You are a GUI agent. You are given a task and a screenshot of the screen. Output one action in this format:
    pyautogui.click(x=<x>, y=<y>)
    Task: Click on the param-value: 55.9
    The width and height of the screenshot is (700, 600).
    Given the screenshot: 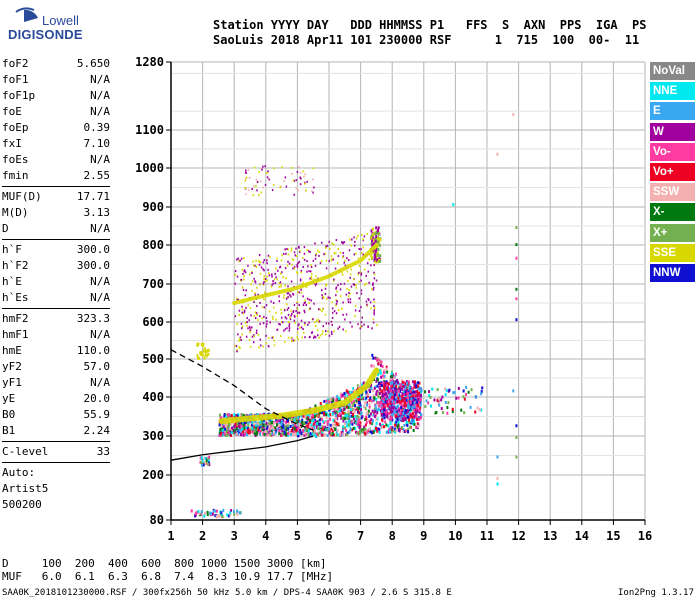 What is the action you would take?
    pyautogui.click(x=97, y=414)
    